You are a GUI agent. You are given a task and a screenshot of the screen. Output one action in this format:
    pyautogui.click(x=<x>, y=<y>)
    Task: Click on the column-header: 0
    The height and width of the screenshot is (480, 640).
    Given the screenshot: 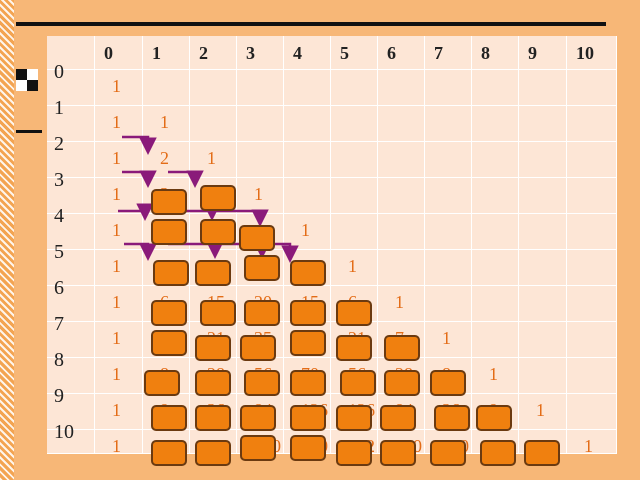 What is the action you would take?
    pyautogui.click(x=108, y=53)
    